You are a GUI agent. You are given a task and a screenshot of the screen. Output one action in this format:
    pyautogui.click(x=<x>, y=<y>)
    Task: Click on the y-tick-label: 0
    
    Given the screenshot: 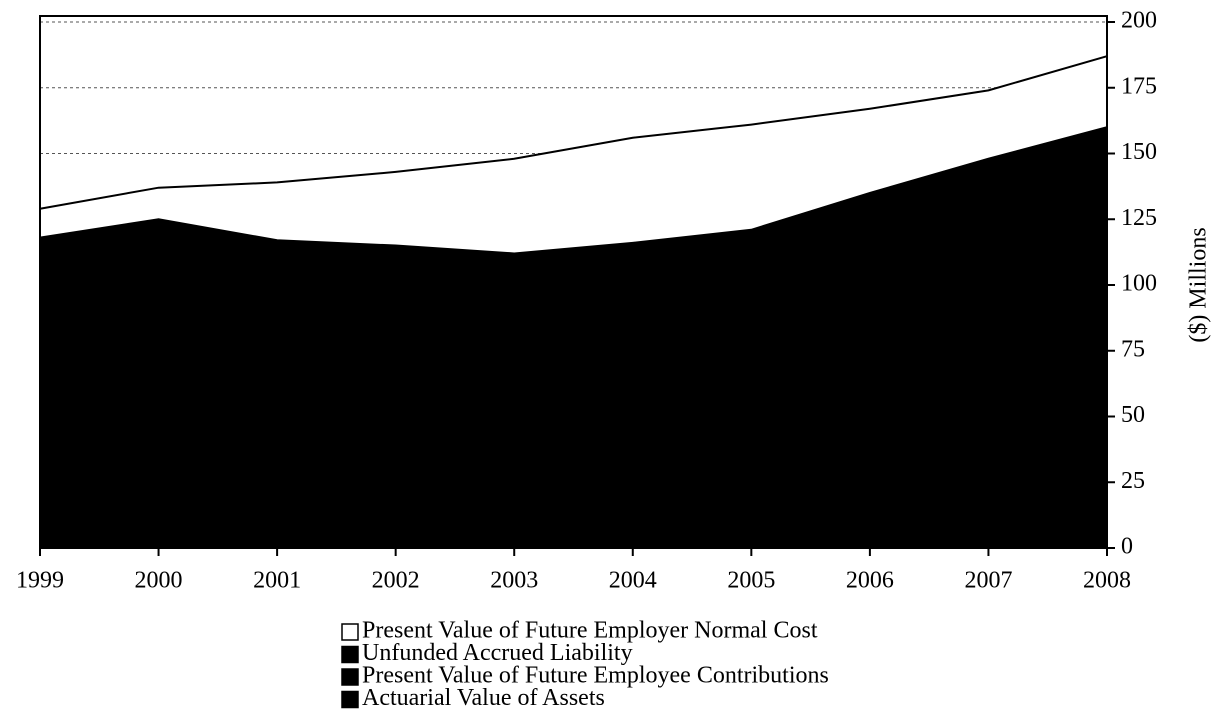 What is the action you would take?
    pyautogui.click(x=1127, y=547)
    